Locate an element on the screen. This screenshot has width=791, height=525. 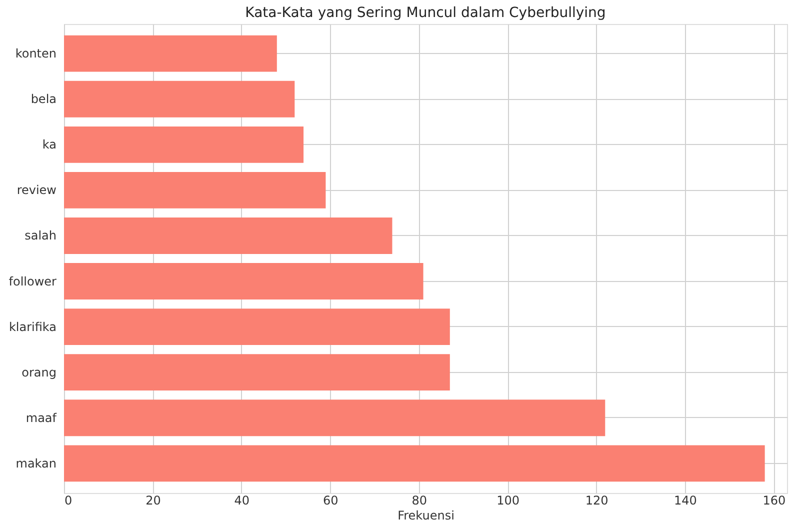
x-tick-label: 120 is located at coordinates (596, 501).